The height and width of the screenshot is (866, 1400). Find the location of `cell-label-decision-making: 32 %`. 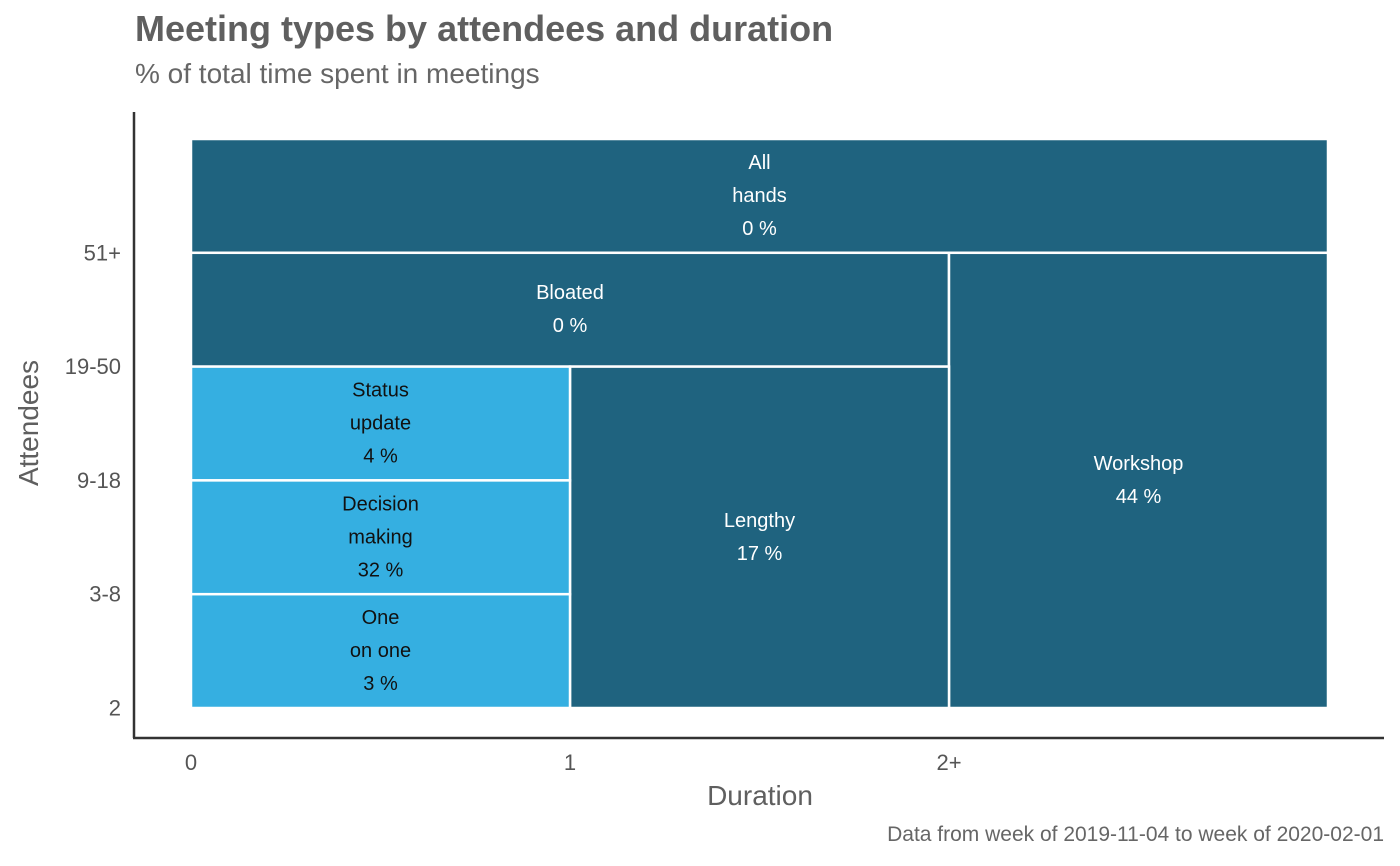

cell-label-decision-making: 32 % is located at coordinates (381, 570).